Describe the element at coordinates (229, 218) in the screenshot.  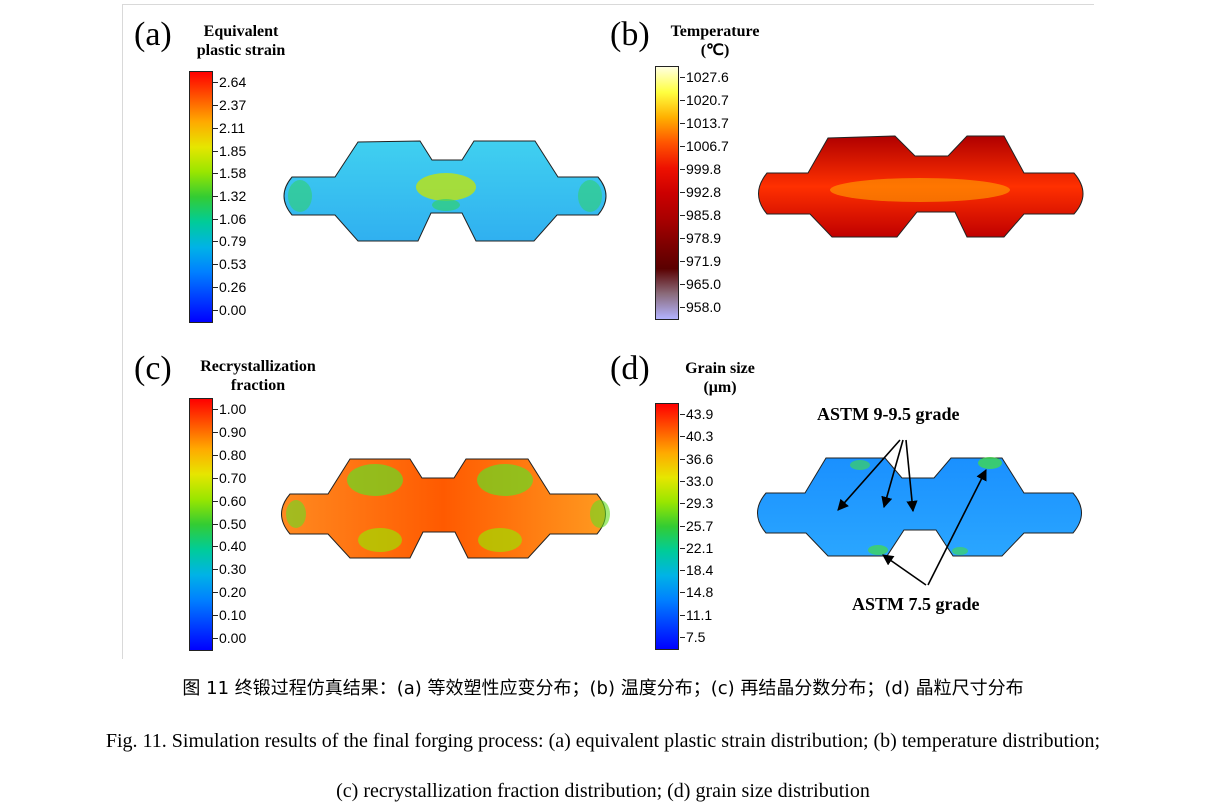
I see `colorbar-tick-label: 1.06` at that location.